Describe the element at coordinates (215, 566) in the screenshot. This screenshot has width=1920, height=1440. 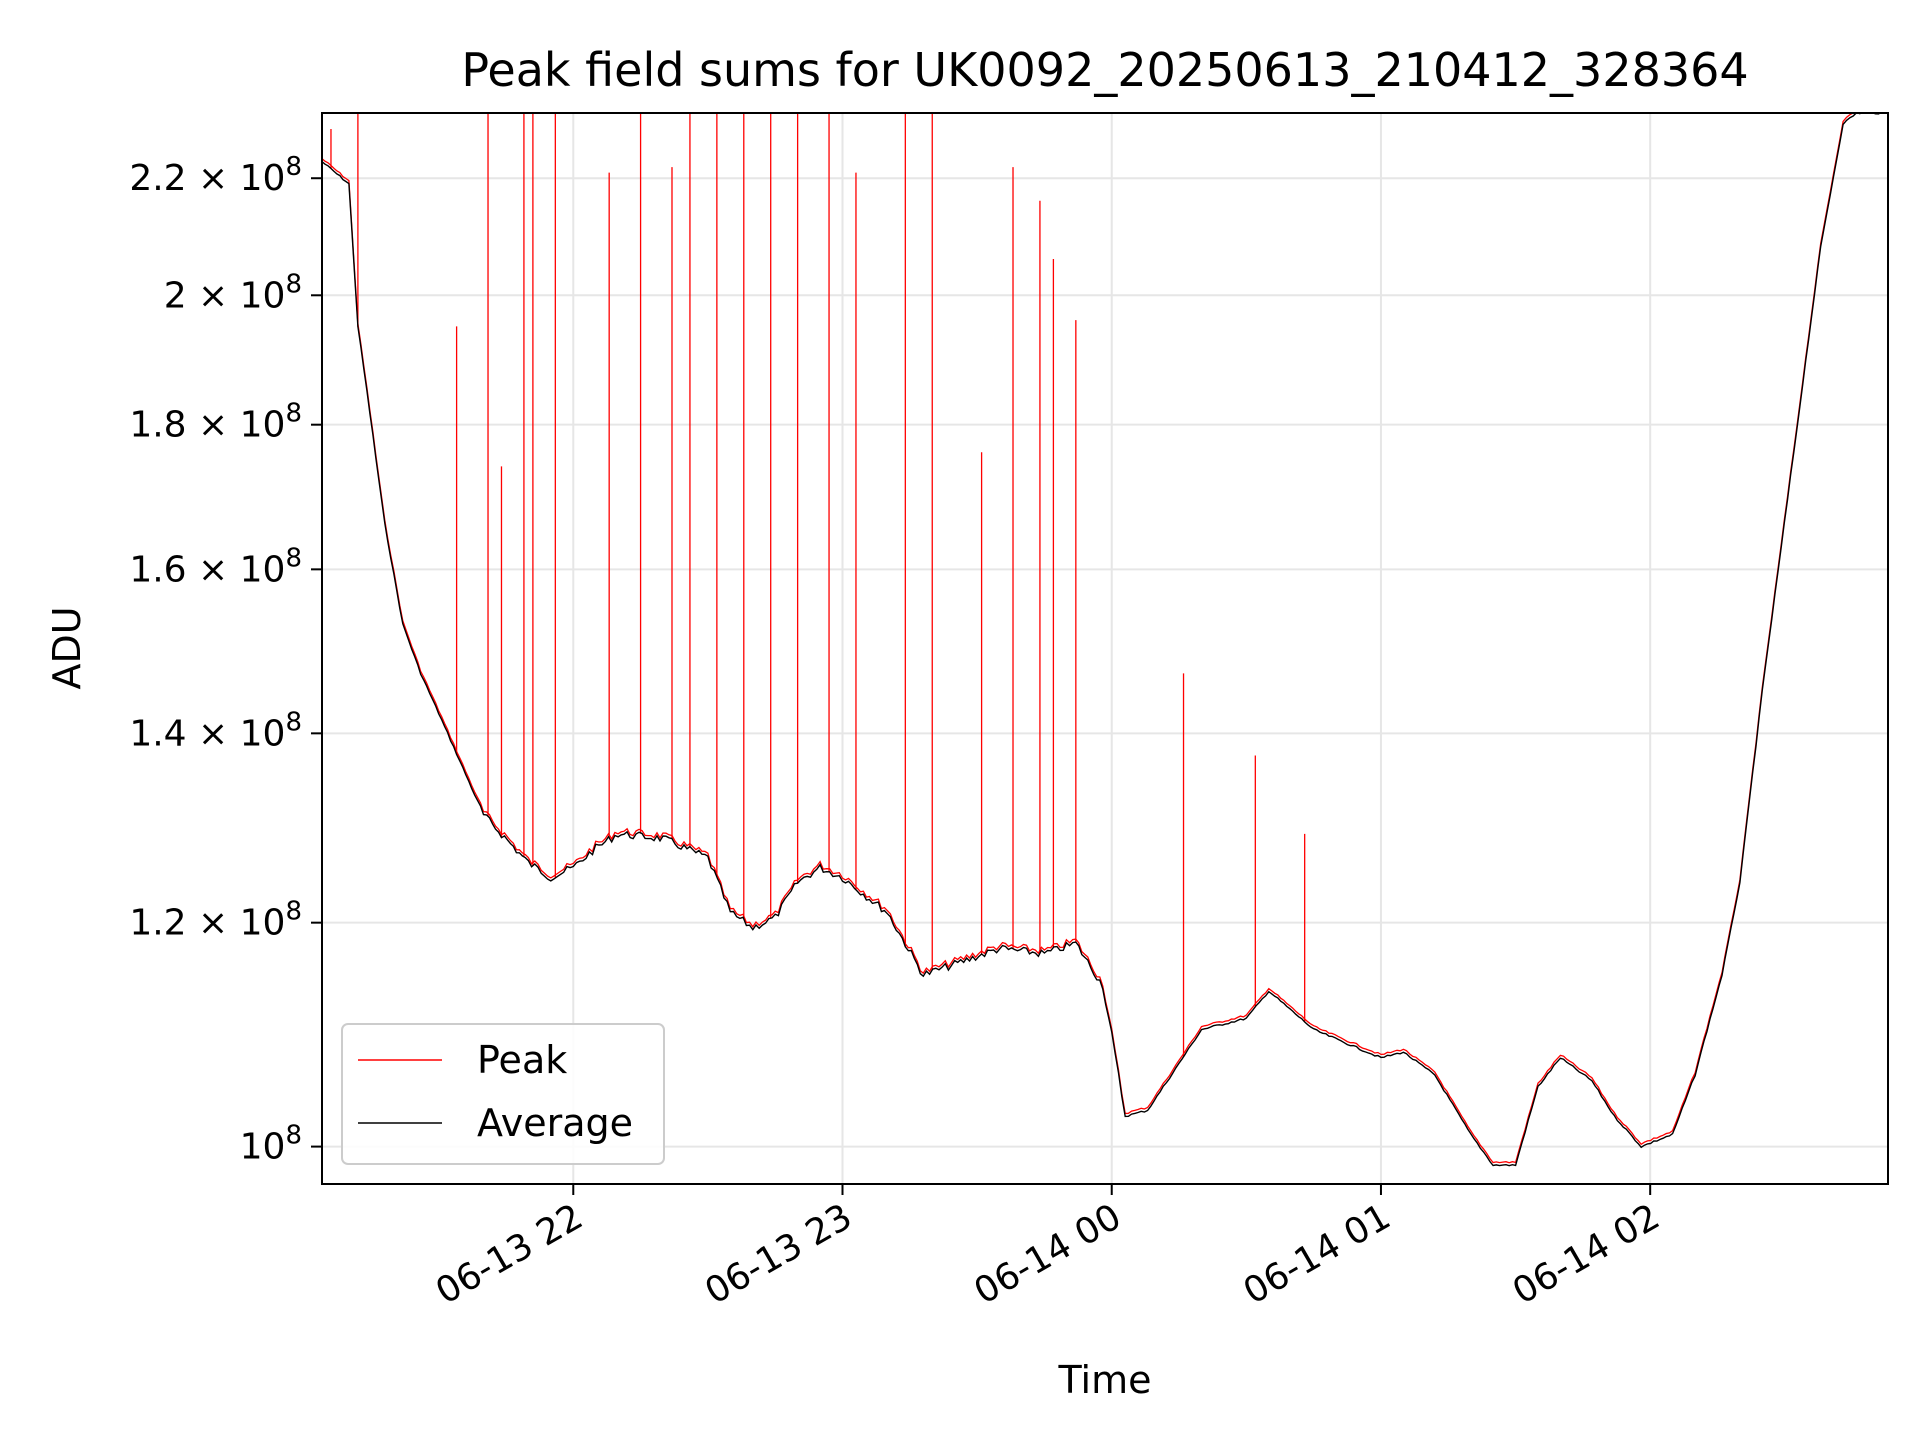
I see `y-tick-label: 1.6 × 108` at that location.